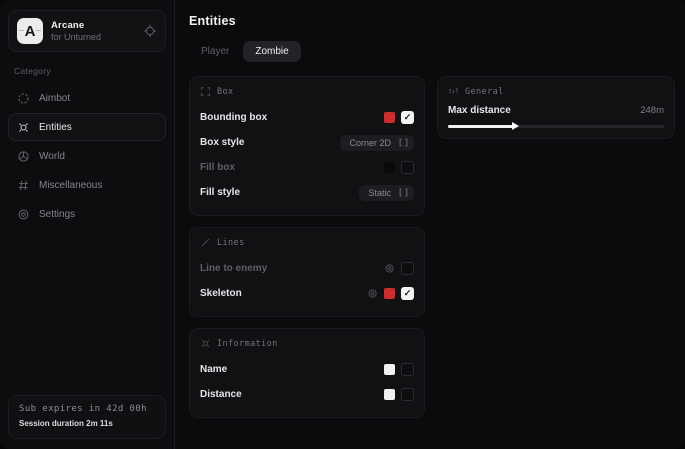 This screenshot has width=685, height=449. I want to click on box-corners-icon, so click(205, 91).